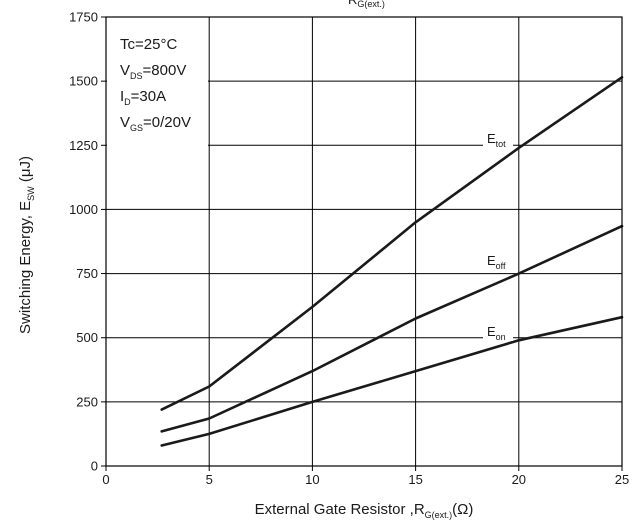 This screenshot has width=639, height=522. I want to click on x-tick-label: 0, so click(105, 479).